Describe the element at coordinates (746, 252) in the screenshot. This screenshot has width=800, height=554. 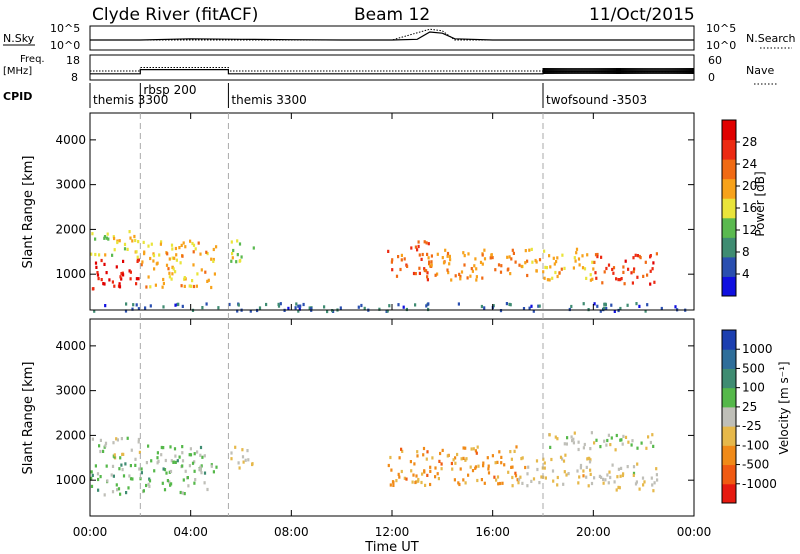
I see `colorbar-tick-label: 8` at that location.